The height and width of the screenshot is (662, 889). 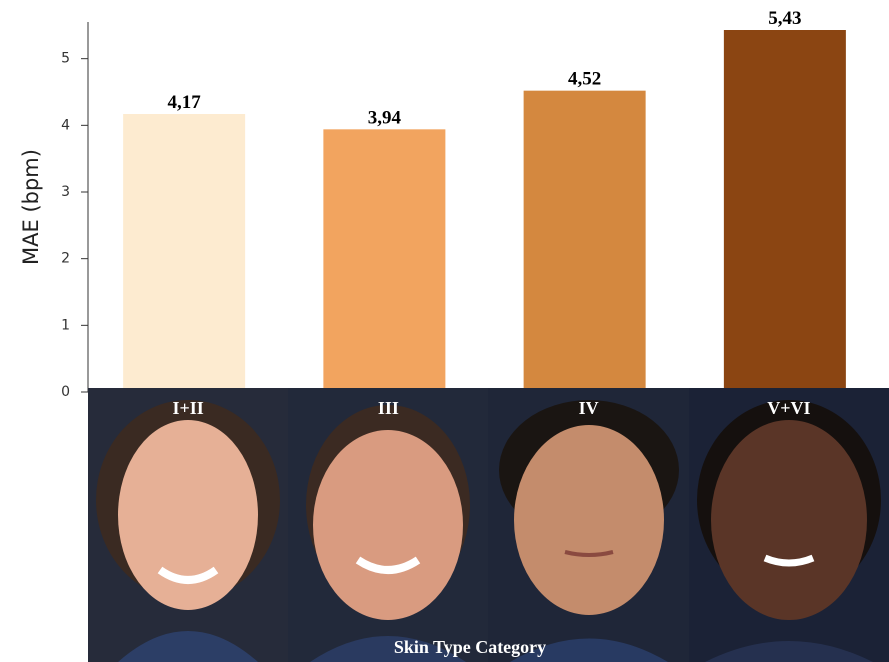 What do you see at coordinates (65, 259) in the screenshot?
I see `y-tick-label: 2` at bounding box center [65, 259].